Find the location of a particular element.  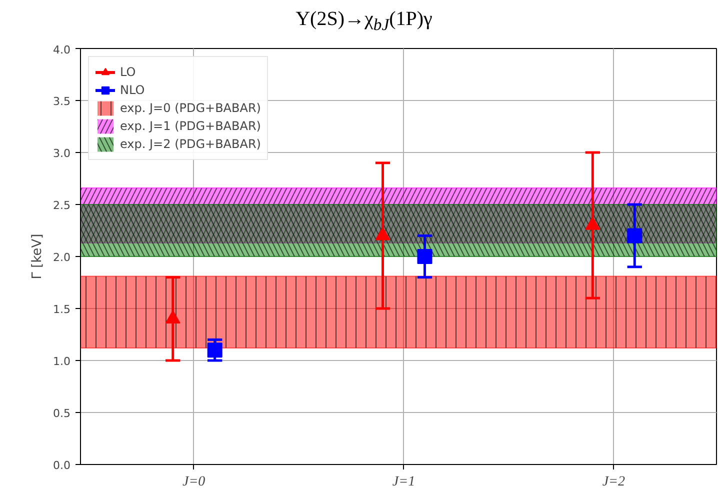

legend-label: exp. J=0 (PDG+BABAR) is located at coordinates (190, 108).